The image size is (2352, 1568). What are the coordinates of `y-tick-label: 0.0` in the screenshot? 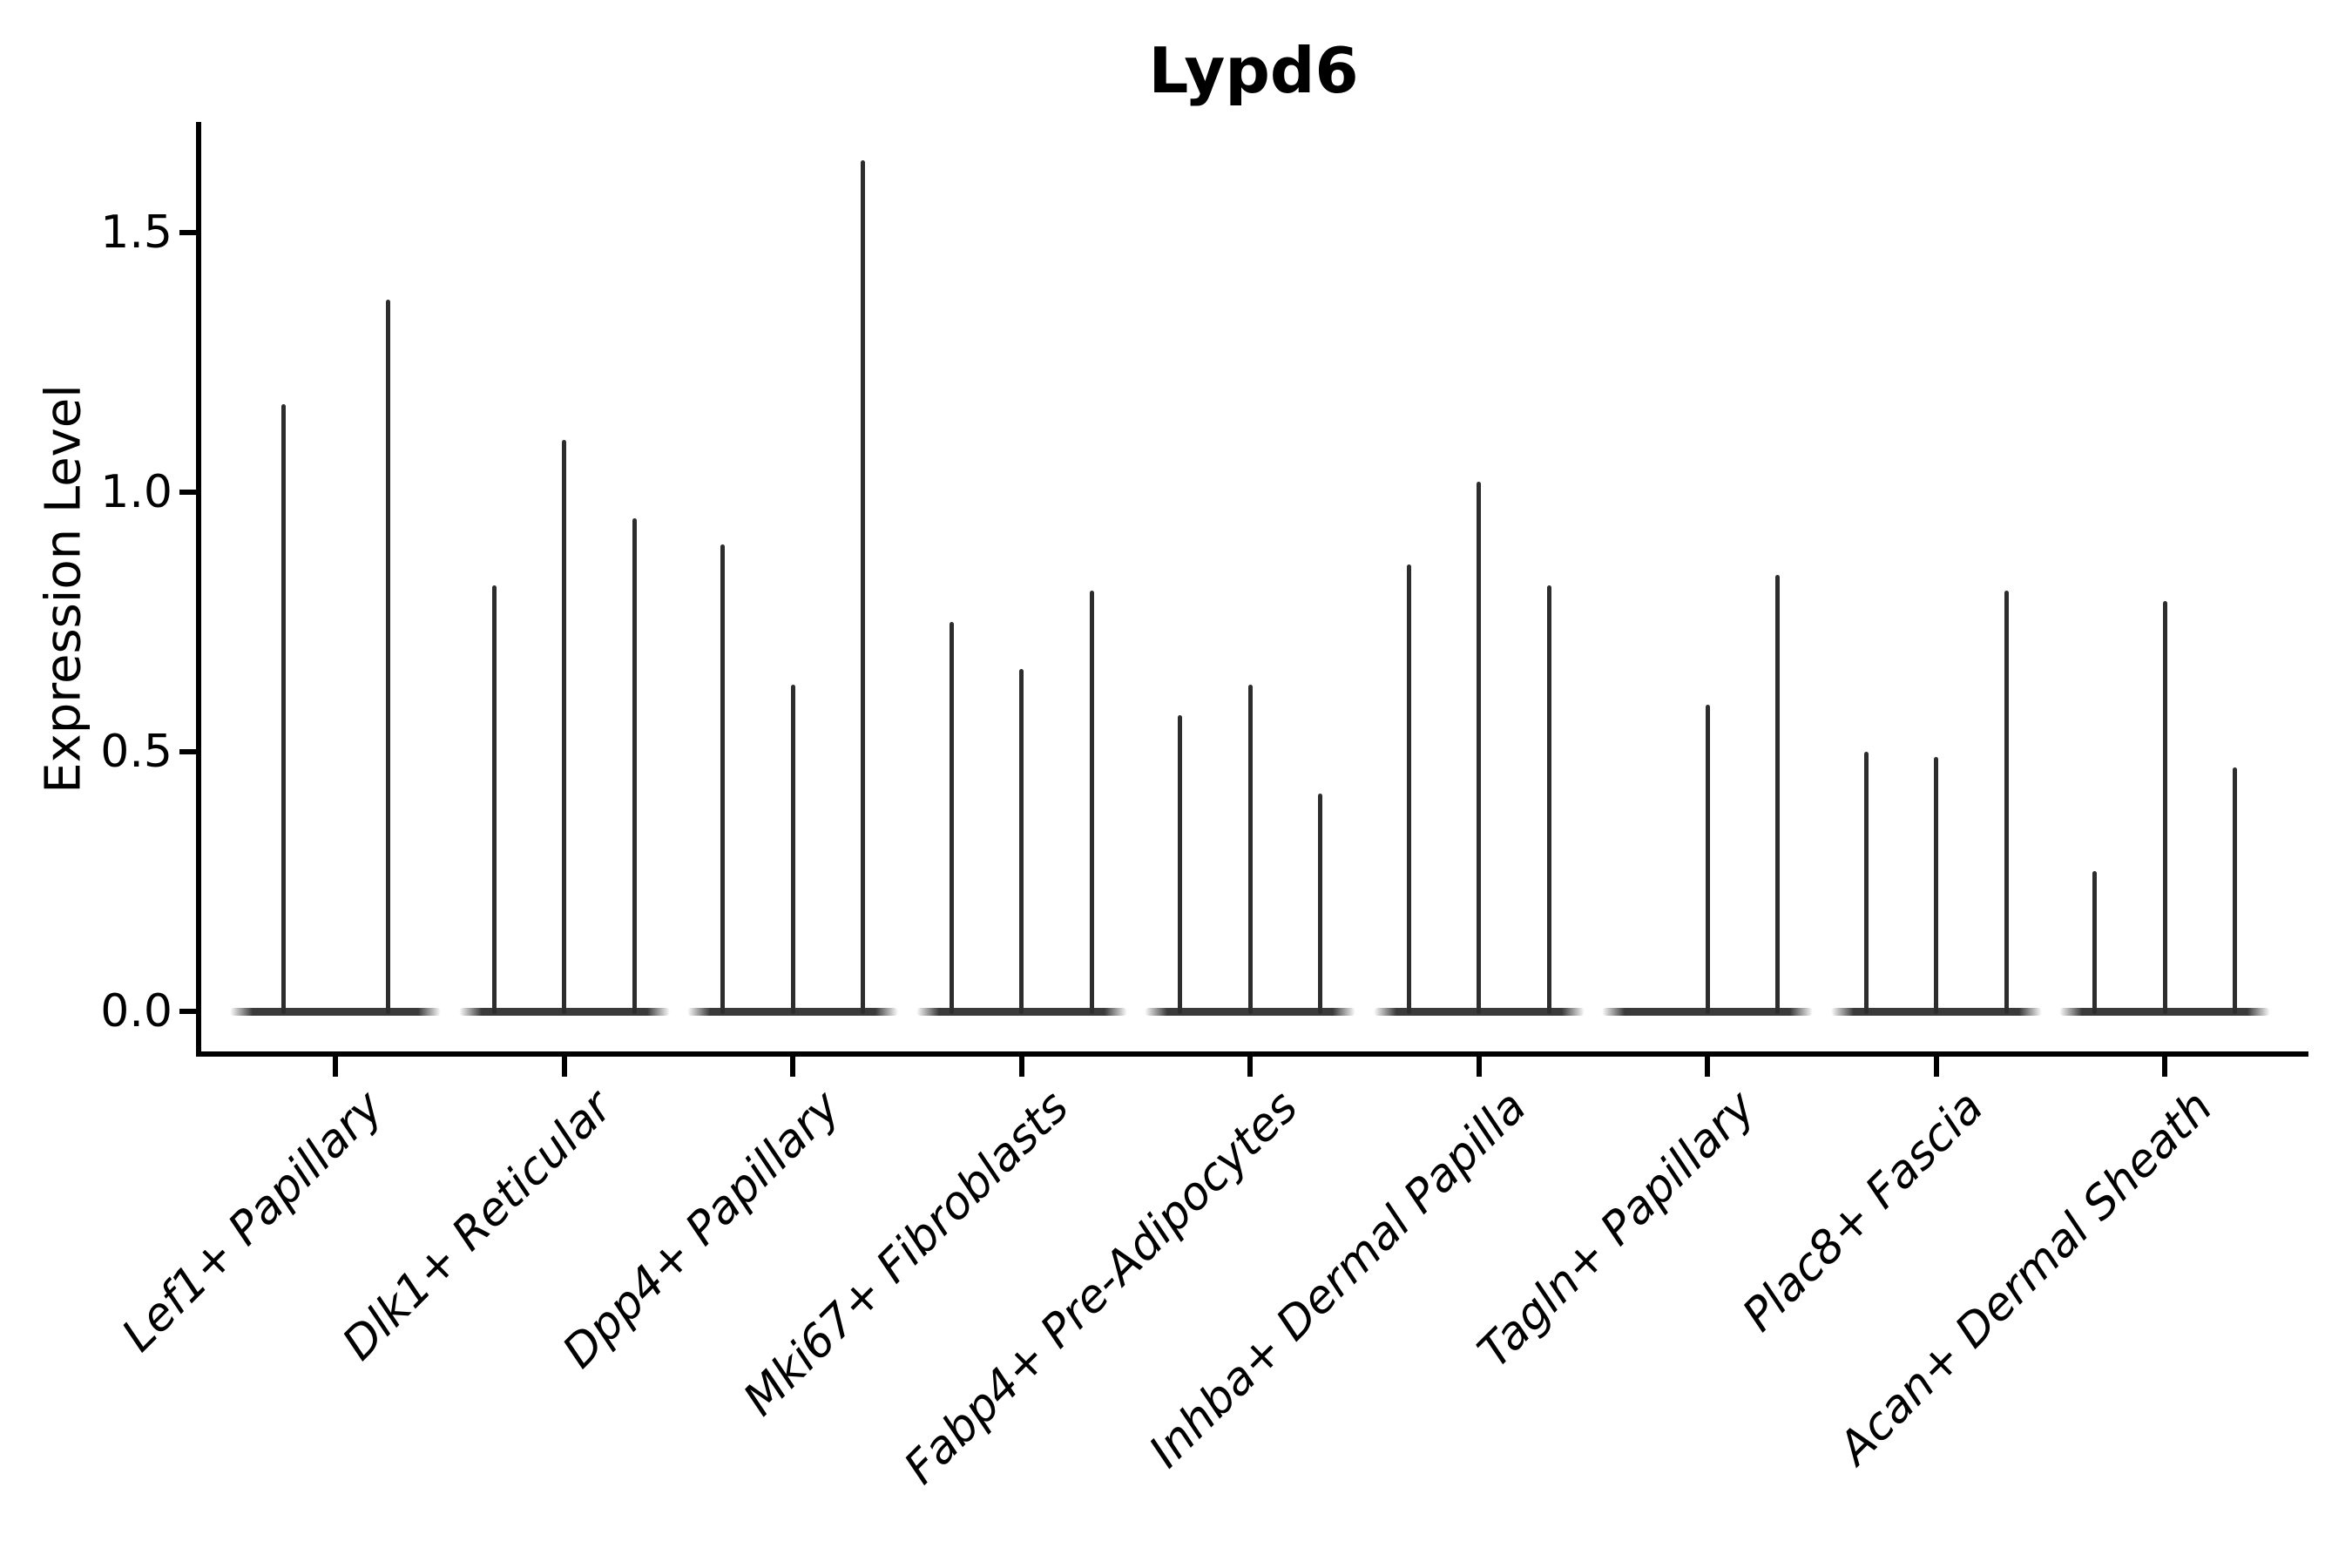 It's located at (136, 1011).